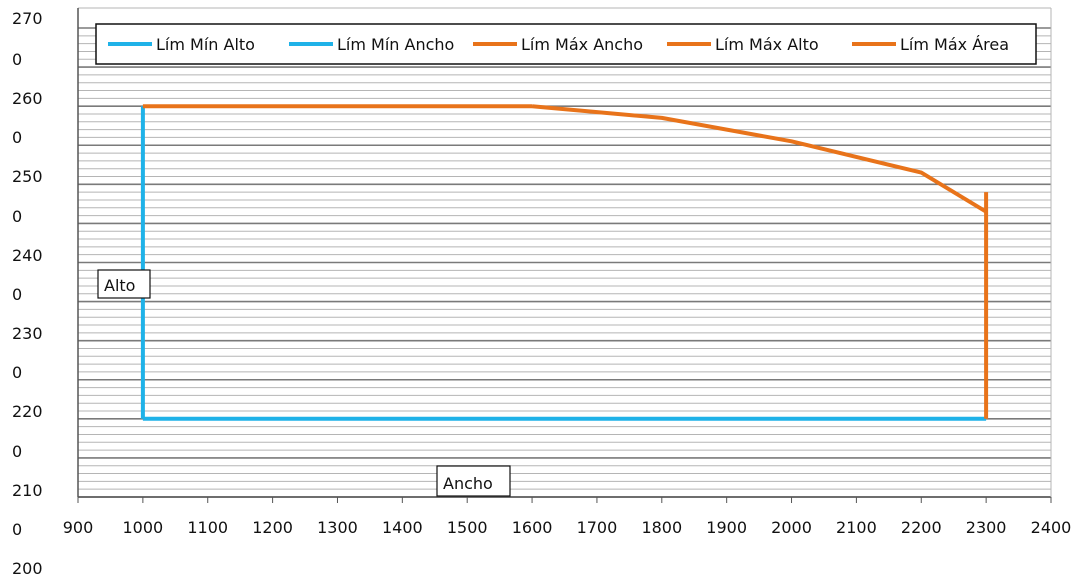 This screenshot has height=583, width=1086. I want to click on legend-label: Lím Máx Área, so click(954, 44).